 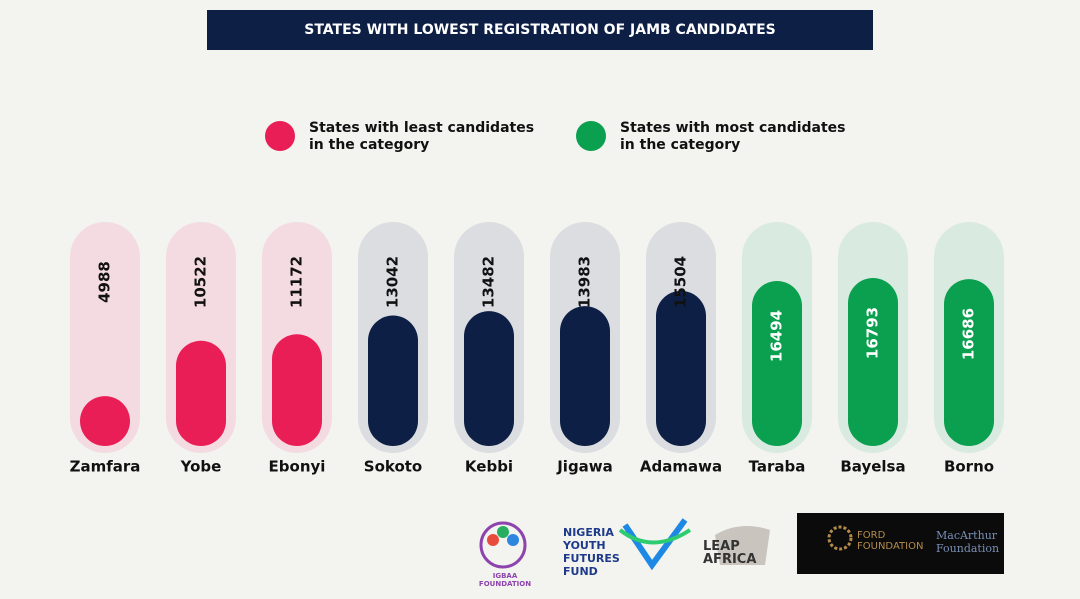 What do you see at coordinates (489, 282) in the screenshot?
I see `value-label: 13482` at bounding box center [489, 282].